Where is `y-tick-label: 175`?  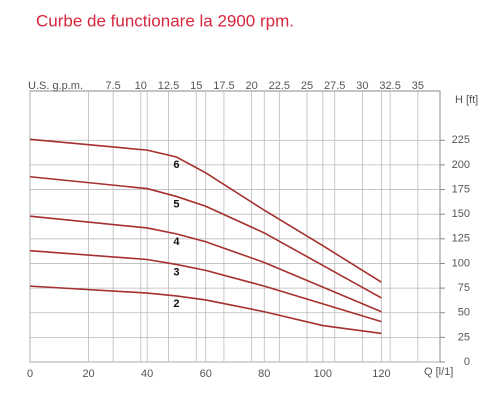 y-tick-label: 175 is located at coordinates (461, 189).